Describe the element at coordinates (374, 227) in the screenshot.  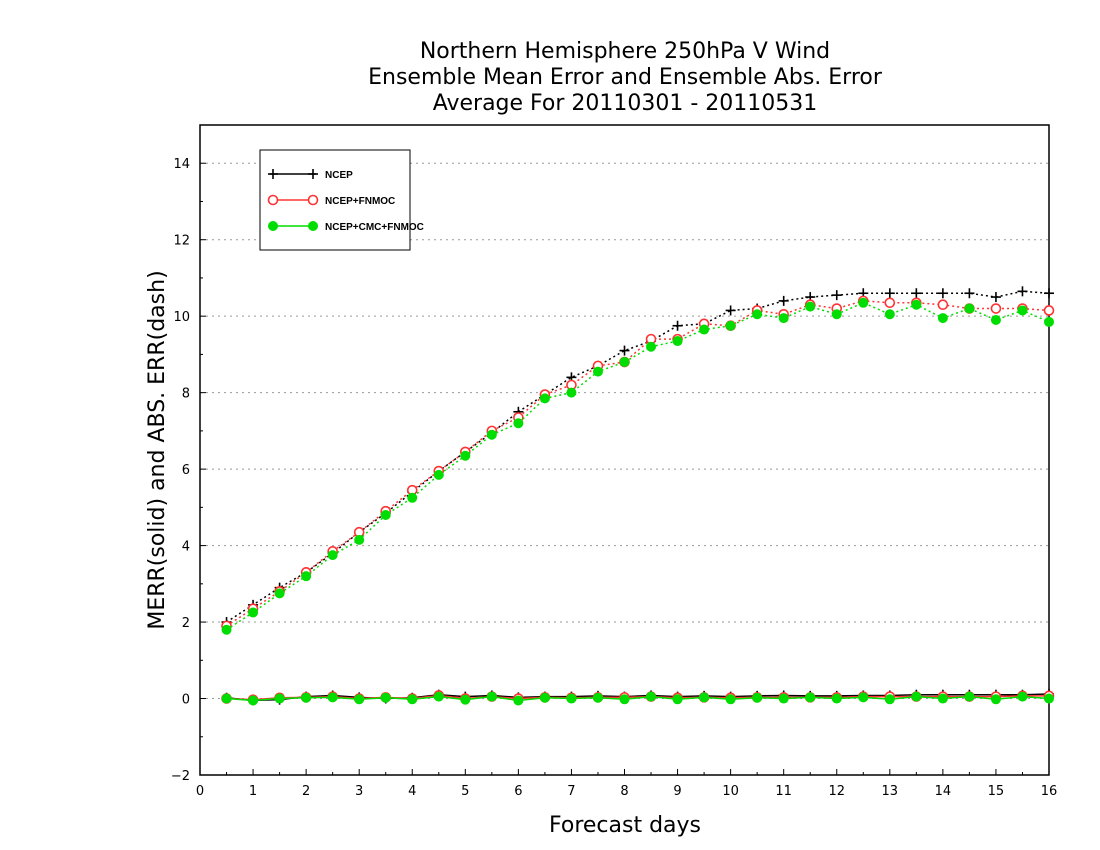
I see `legend-label: NCEP+CMC+FNMOC` at that location.